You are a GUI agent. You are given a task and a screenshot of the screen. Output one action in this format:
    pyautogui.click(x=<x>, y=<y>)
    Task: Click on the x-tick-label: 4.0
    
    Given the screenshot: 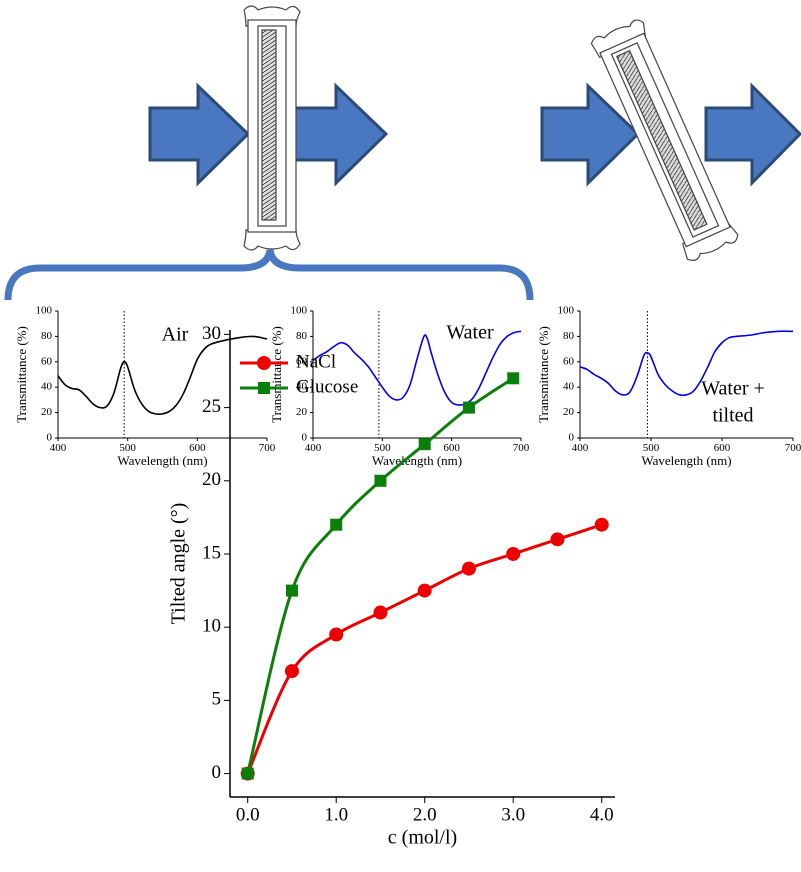 What is the action you would take?
    pyautogui.click(x=602, y=815)
    